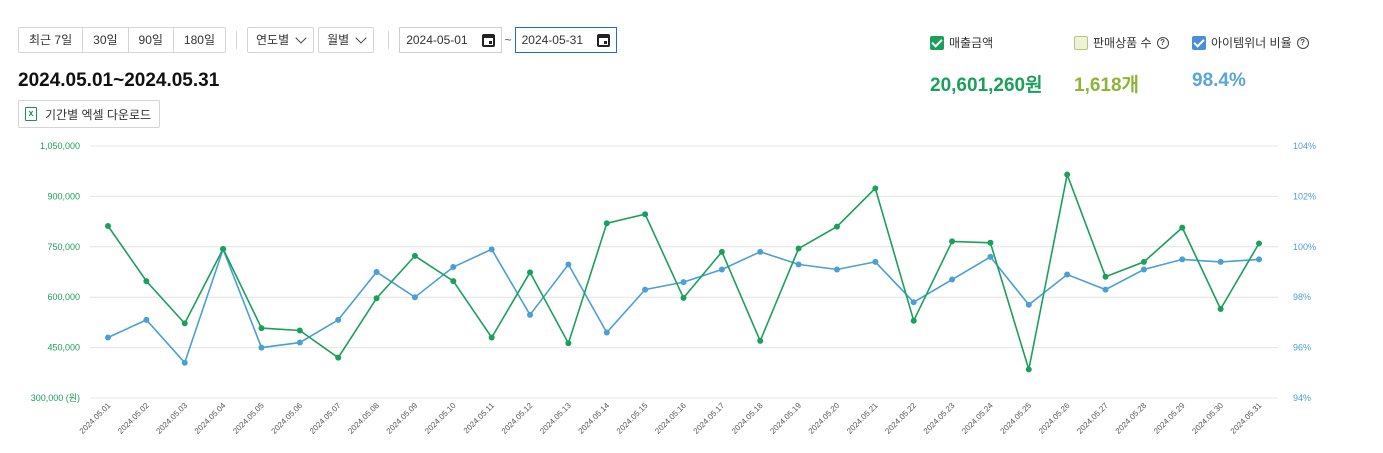  Describe the element at coordinates (1121, 42) in the screenshot. I see `legend-units-toggle: 판매상품 수 ?` at that location.